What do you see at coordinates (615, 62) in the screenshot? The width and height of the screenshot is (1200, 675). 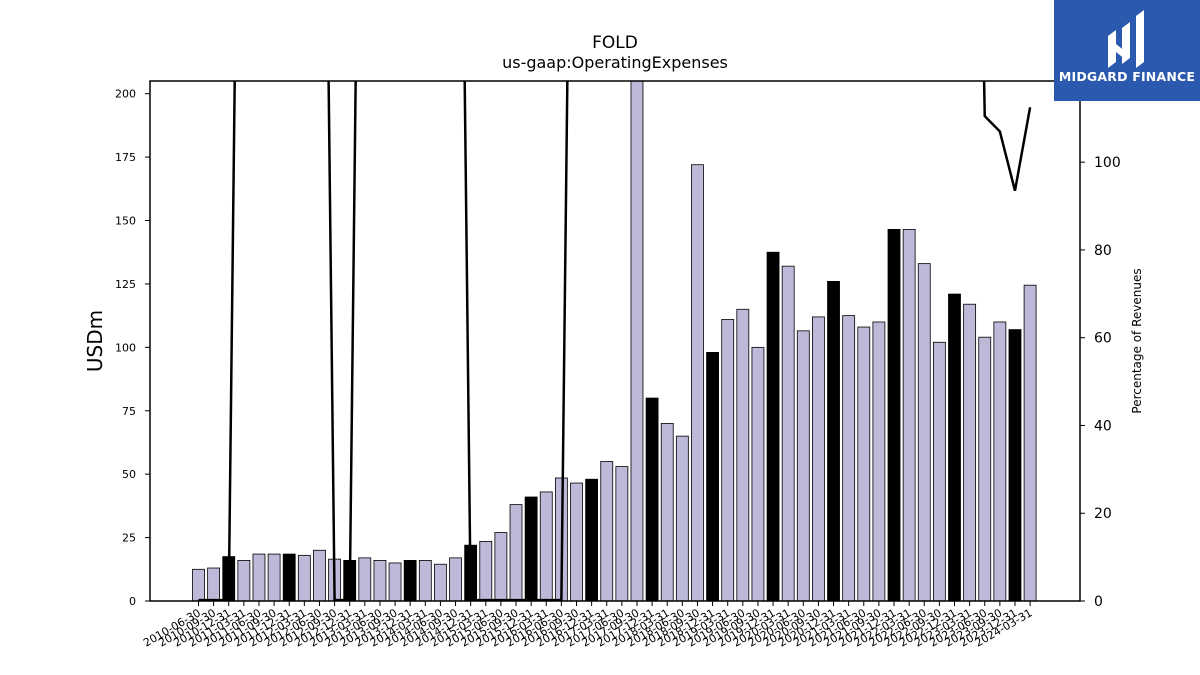 I see `chart-subtitle: us-gaap:OperatingExpenses` at bounding box center [615, 62].